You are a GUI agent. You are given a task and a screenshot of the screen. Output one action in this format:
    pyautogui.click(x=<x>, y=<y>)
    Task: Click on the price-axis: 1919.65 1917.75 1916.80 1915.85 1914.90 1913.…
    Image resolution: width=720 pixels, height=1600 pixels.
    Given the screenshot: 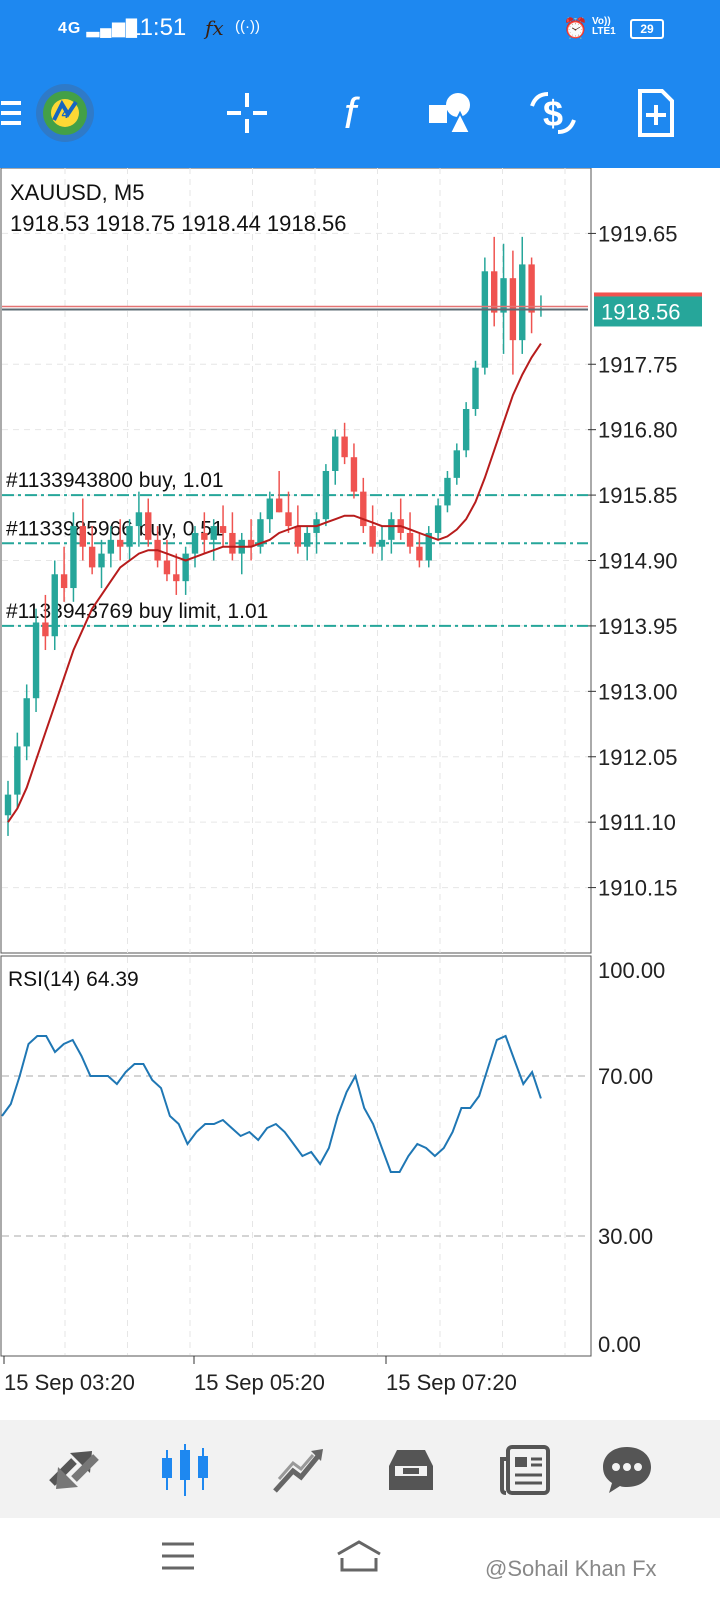 What is the action you would take?
    pyautogui.click(x=633, y=561)
    